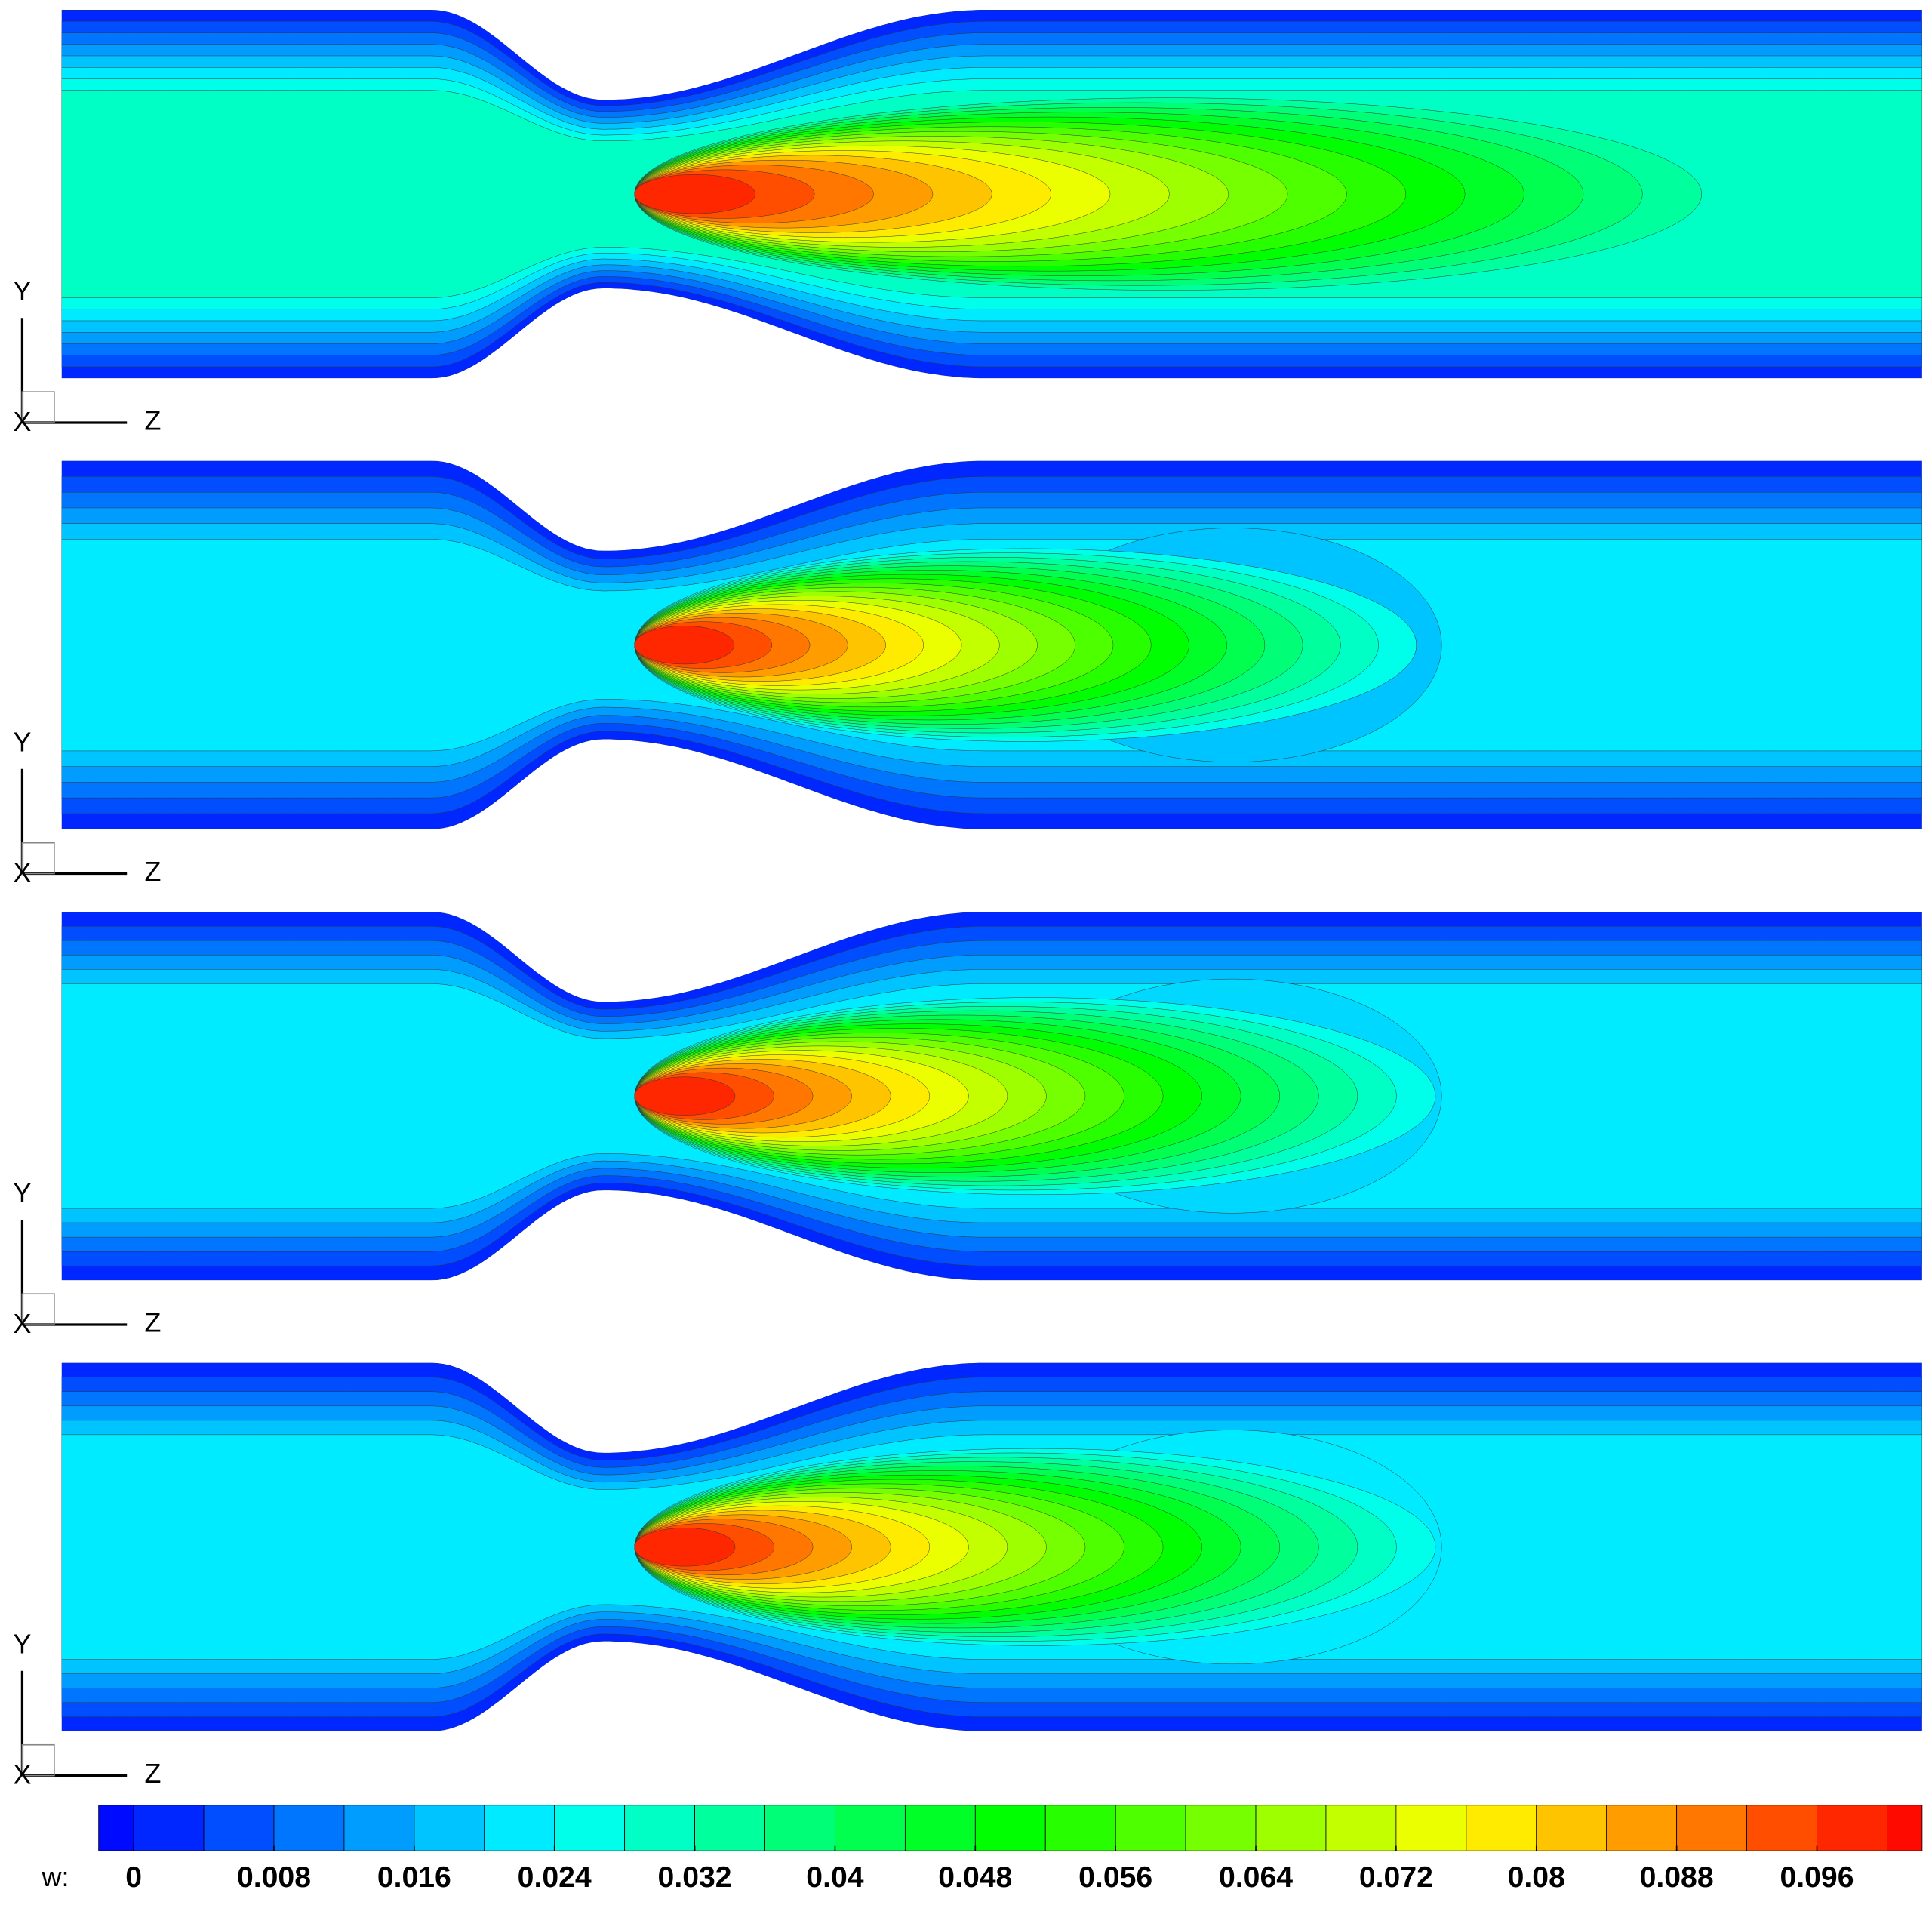 This screenshot has height=1905, width=1932. What do you see at coordinates (1396, 1877) in the screenshot?
I see `colorbar-tick-label: 0.072` at bounding box center [1396, 1877].